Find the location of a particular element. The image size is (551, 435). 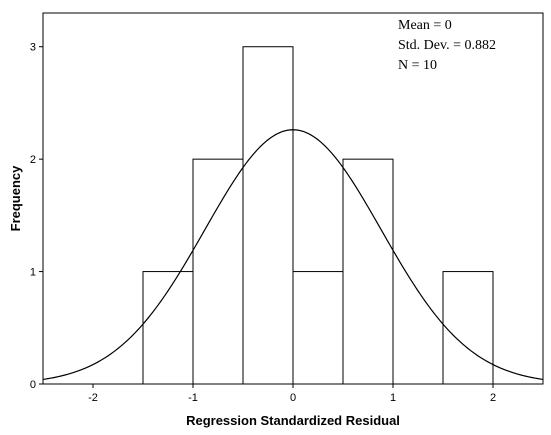

y-tick-label: 2 is located at coordinates (33, 160).